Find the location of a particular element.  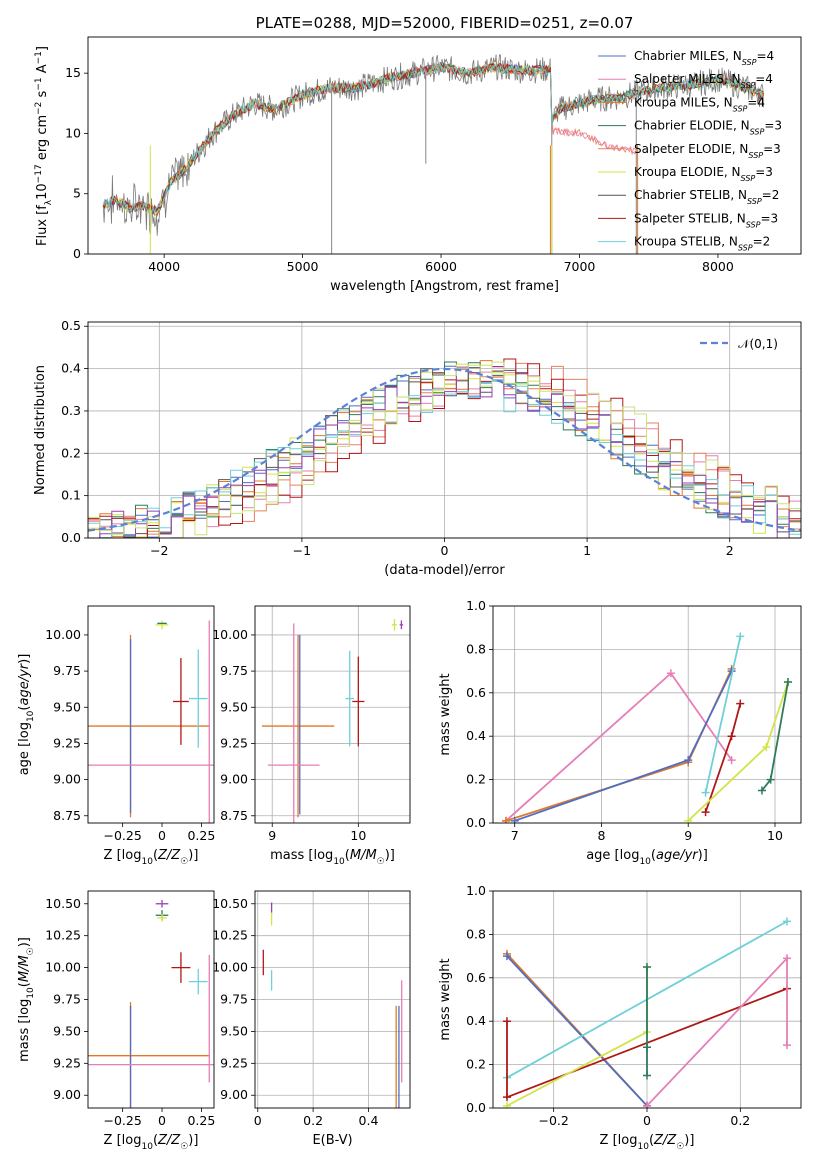

y-axis-label: Flux [fλ10−17 erg cm−2 s−1 A−1] is located at coordinates (44, 146).